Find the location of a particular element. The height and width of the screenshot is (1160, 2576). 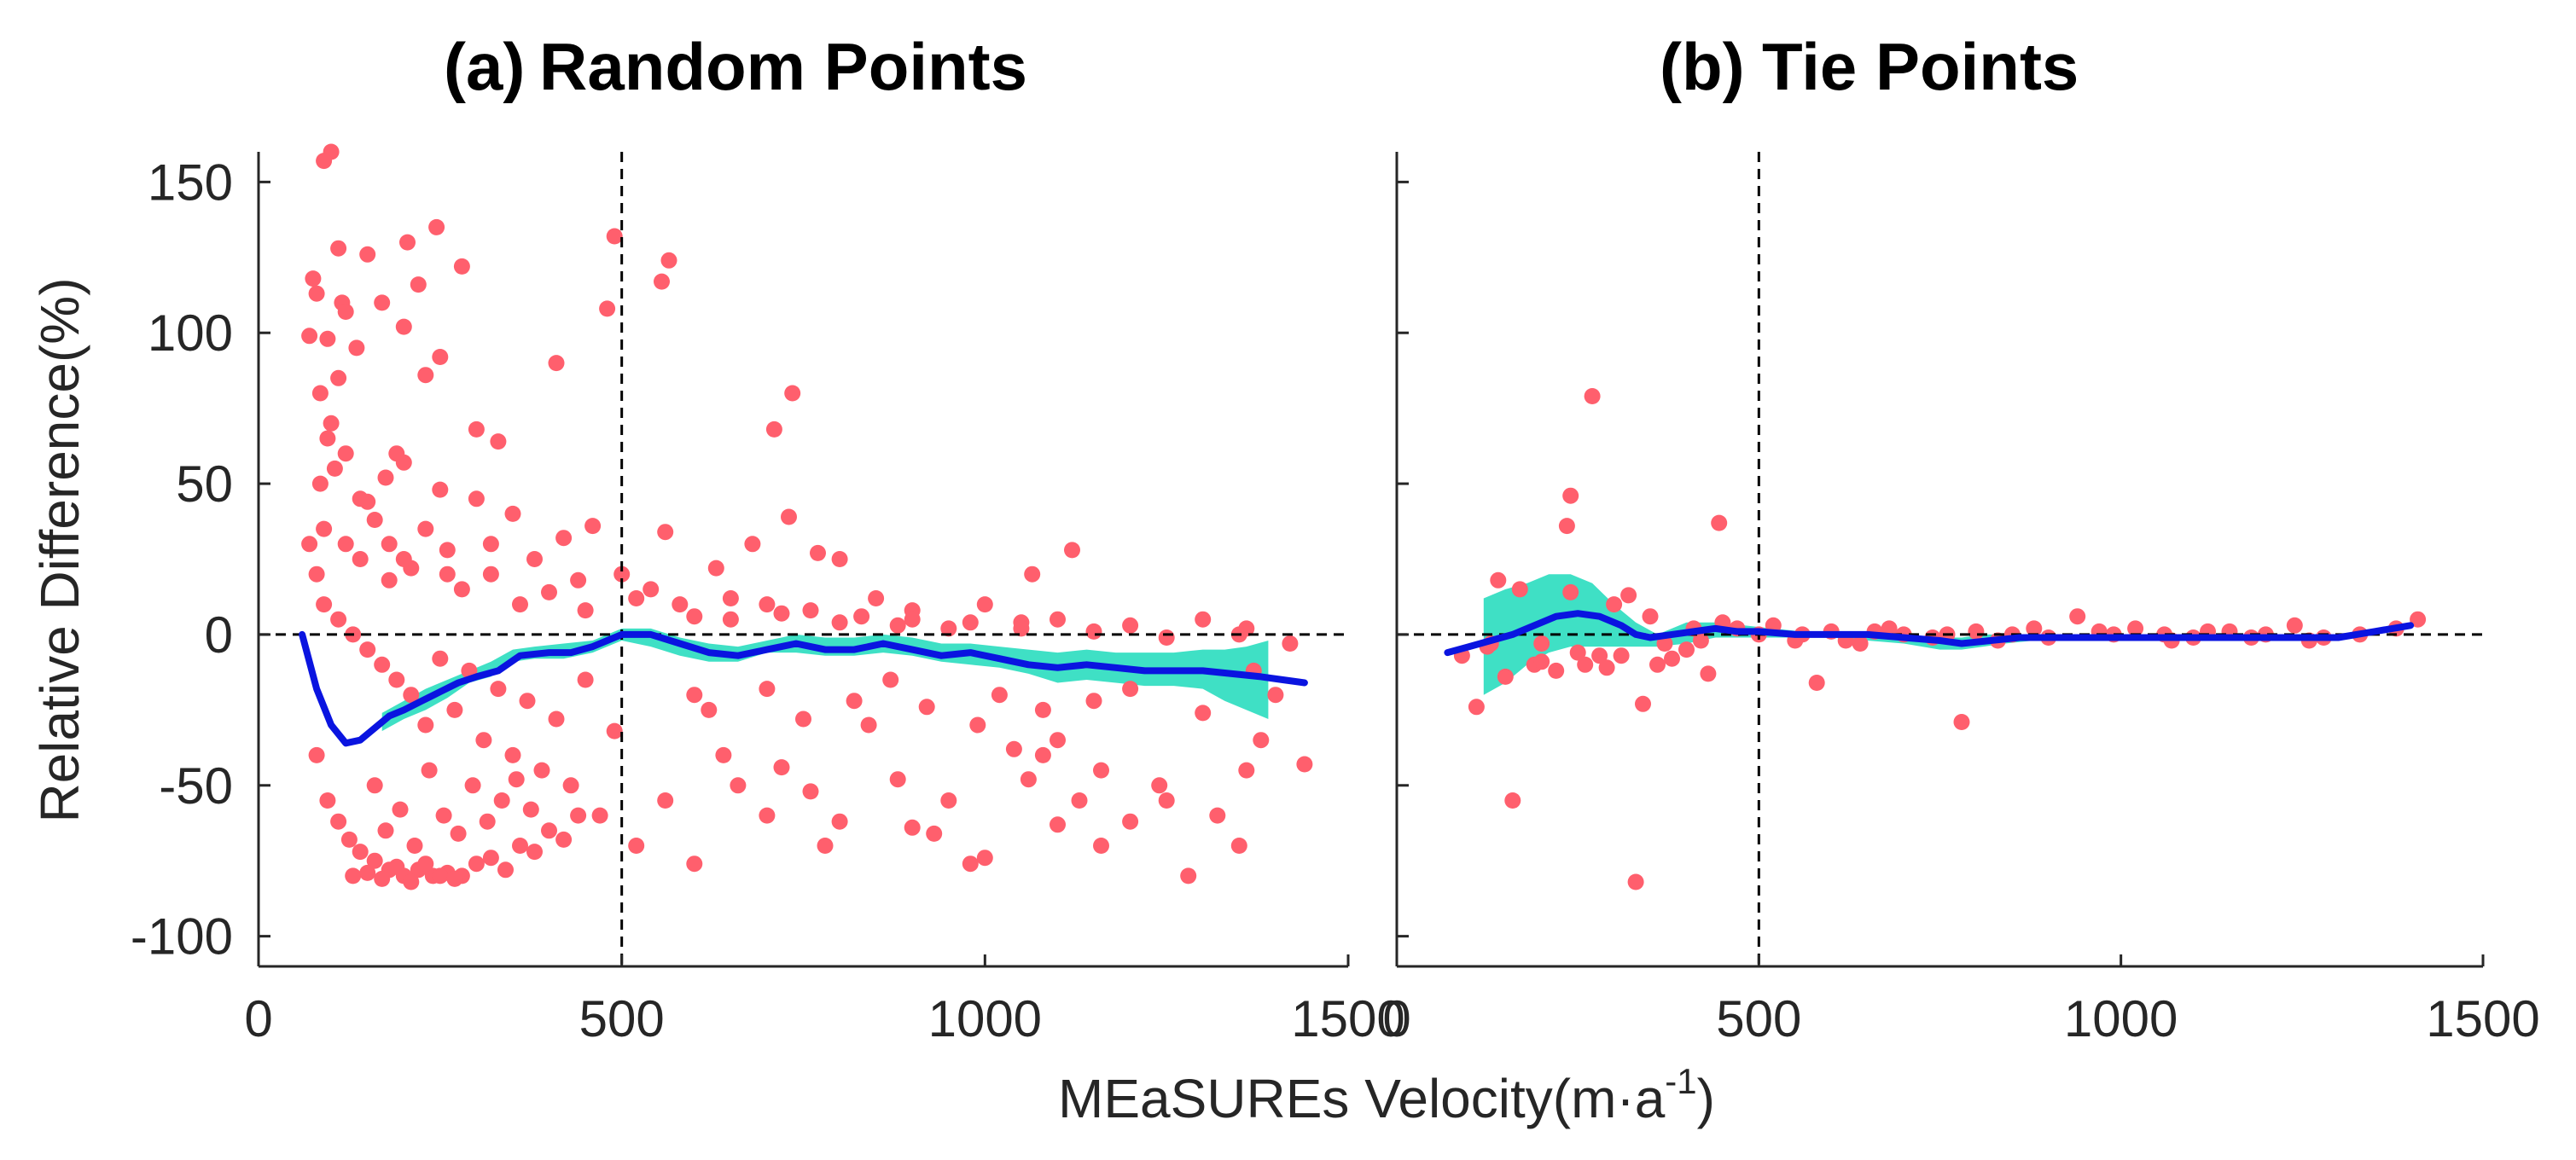

panel-a-x-tick-label-1000: 1000 is located at coordinates (985, 1018).